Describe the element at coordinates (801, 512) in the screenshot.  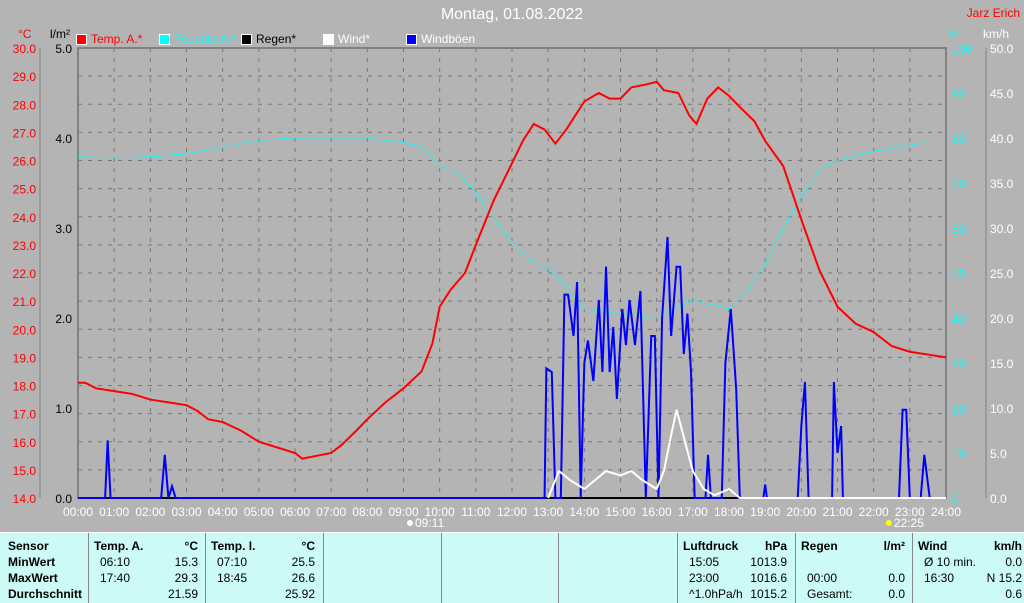
I see `x-tick-label: 20:00` at that location.